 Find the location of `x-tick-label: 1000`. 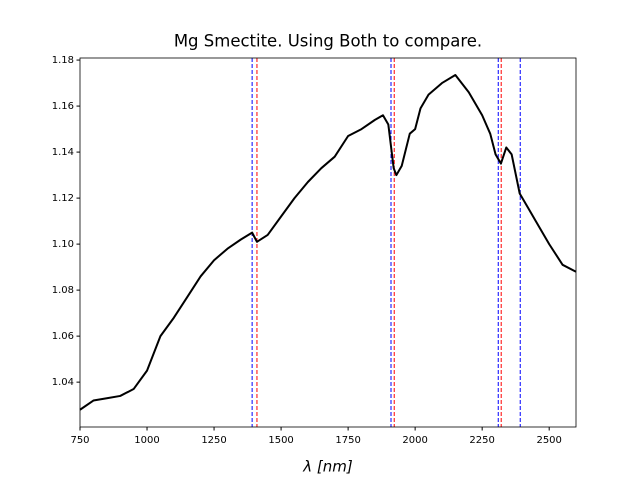

x-tick-label: 1000 is located at coordinates (146, 440).